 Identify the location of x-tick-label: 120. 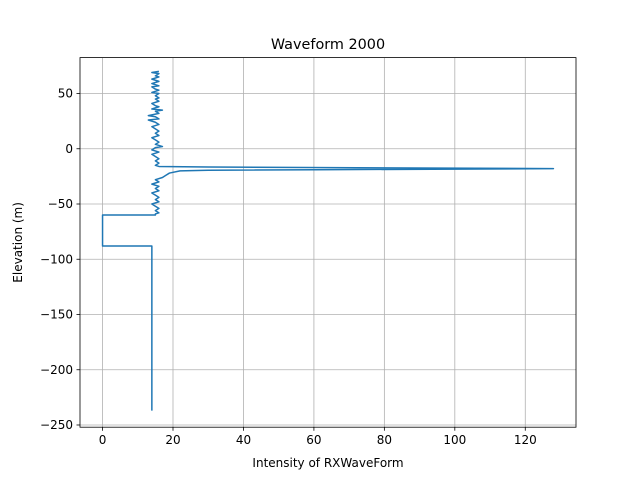
(525, 440).